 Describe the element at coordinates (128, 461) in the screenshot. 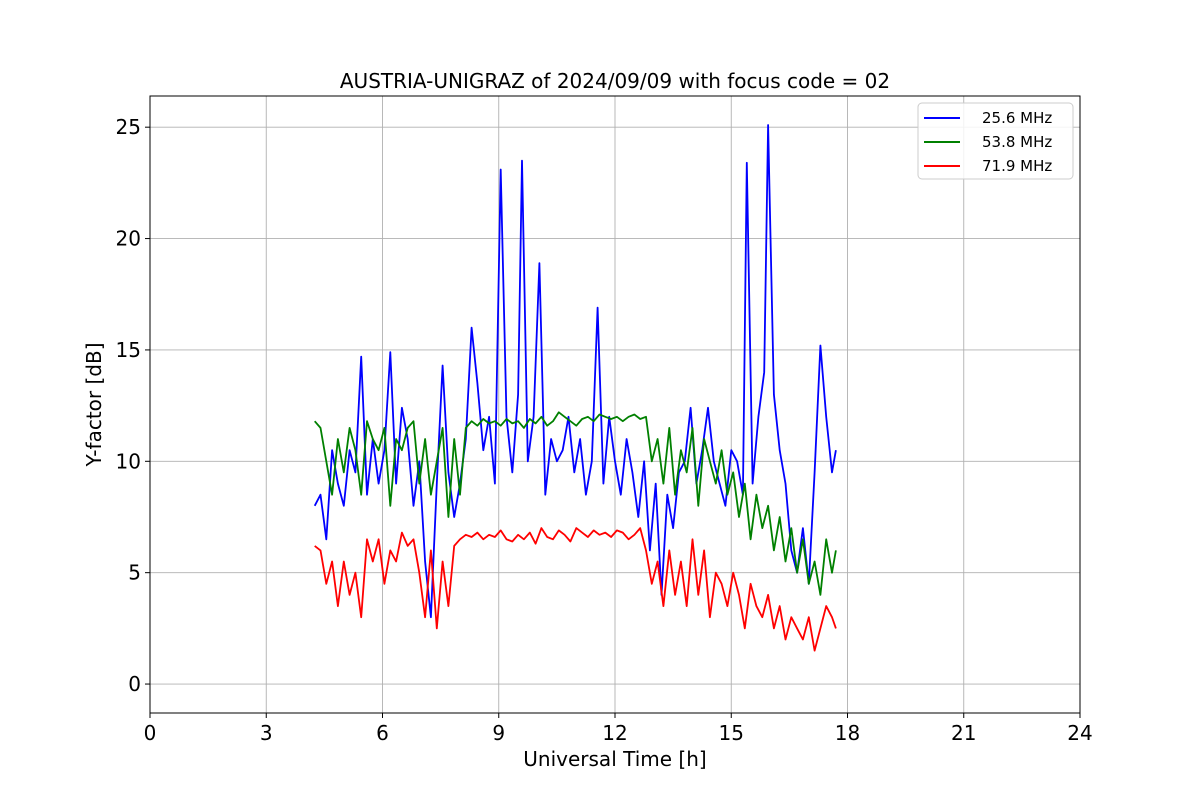

I see `y-tick-label: 10` at that location.